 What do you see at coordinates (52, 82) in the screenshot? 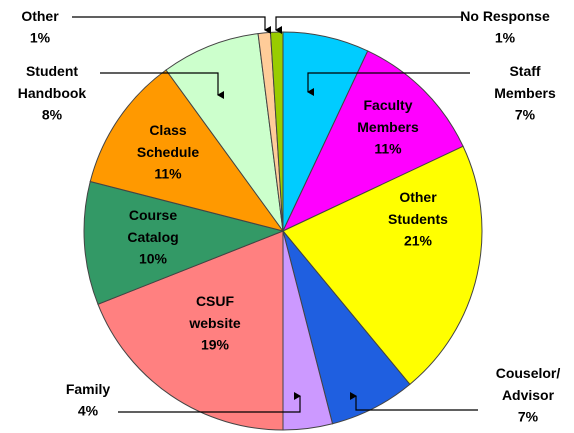
I see `slice-label: Student Handbook` at bounding box center [52, 82].